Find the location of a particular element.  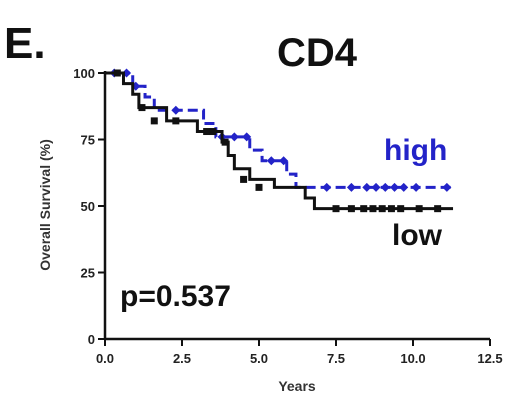

x-axis-title: Years is located at coordinates (297, 386).